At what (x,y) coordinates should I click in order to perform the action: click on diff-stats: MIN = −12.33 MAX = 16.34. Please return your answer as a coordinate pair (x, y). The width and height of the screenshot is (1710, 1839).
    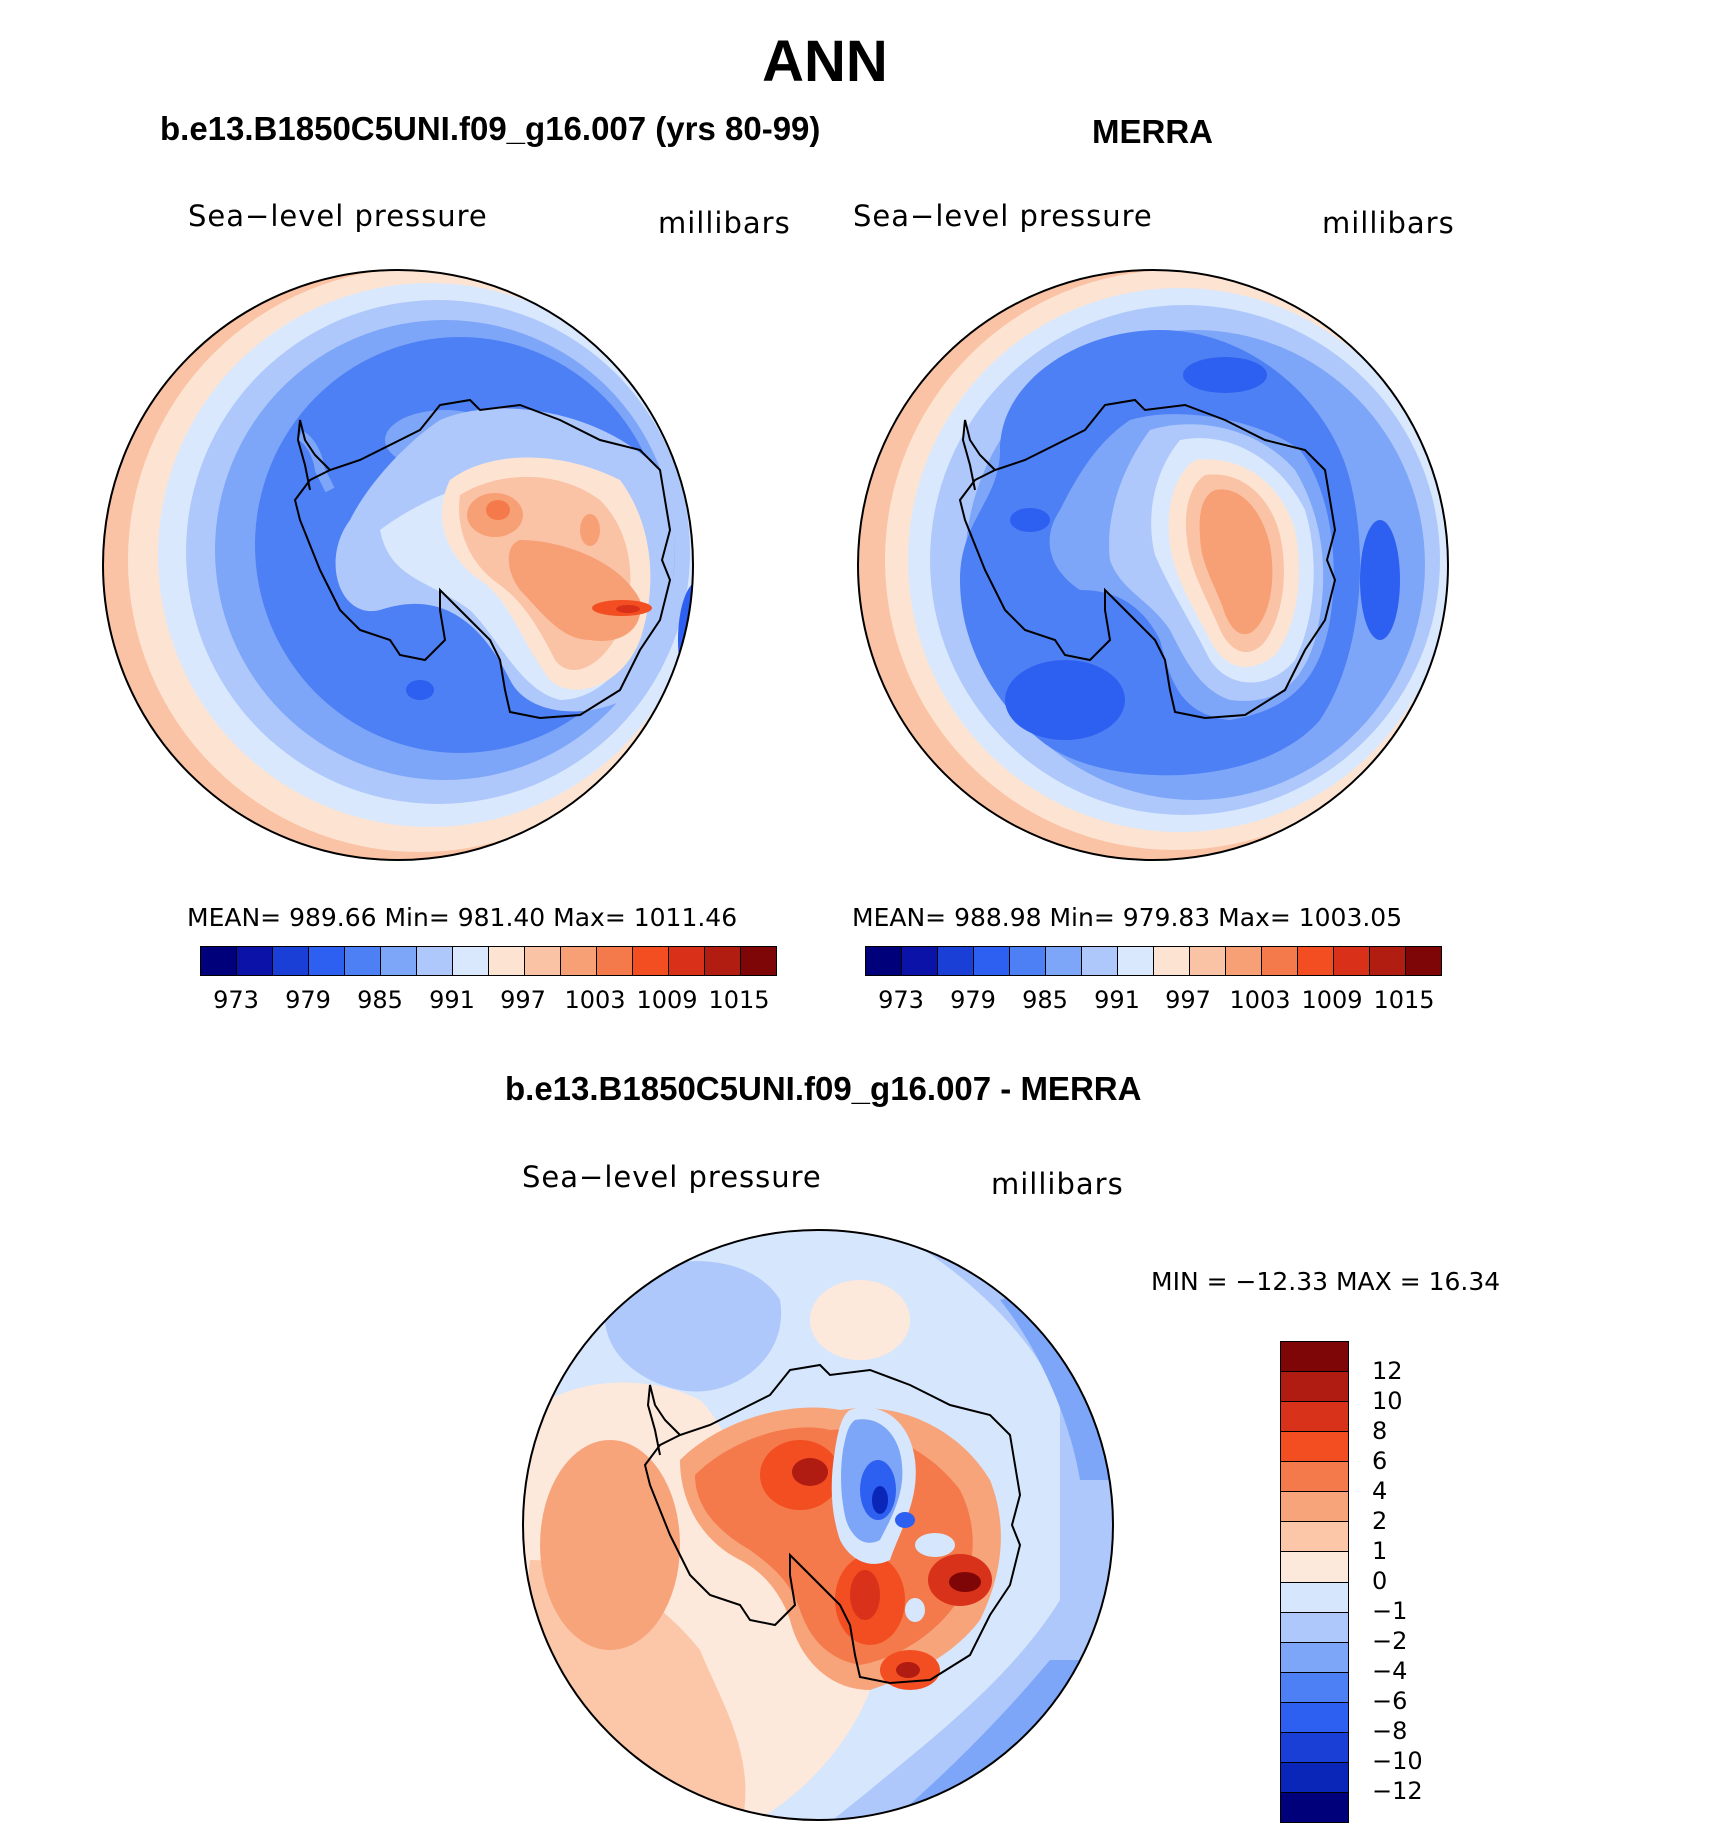
    Looking at the image, I should click on (1326, 1281).